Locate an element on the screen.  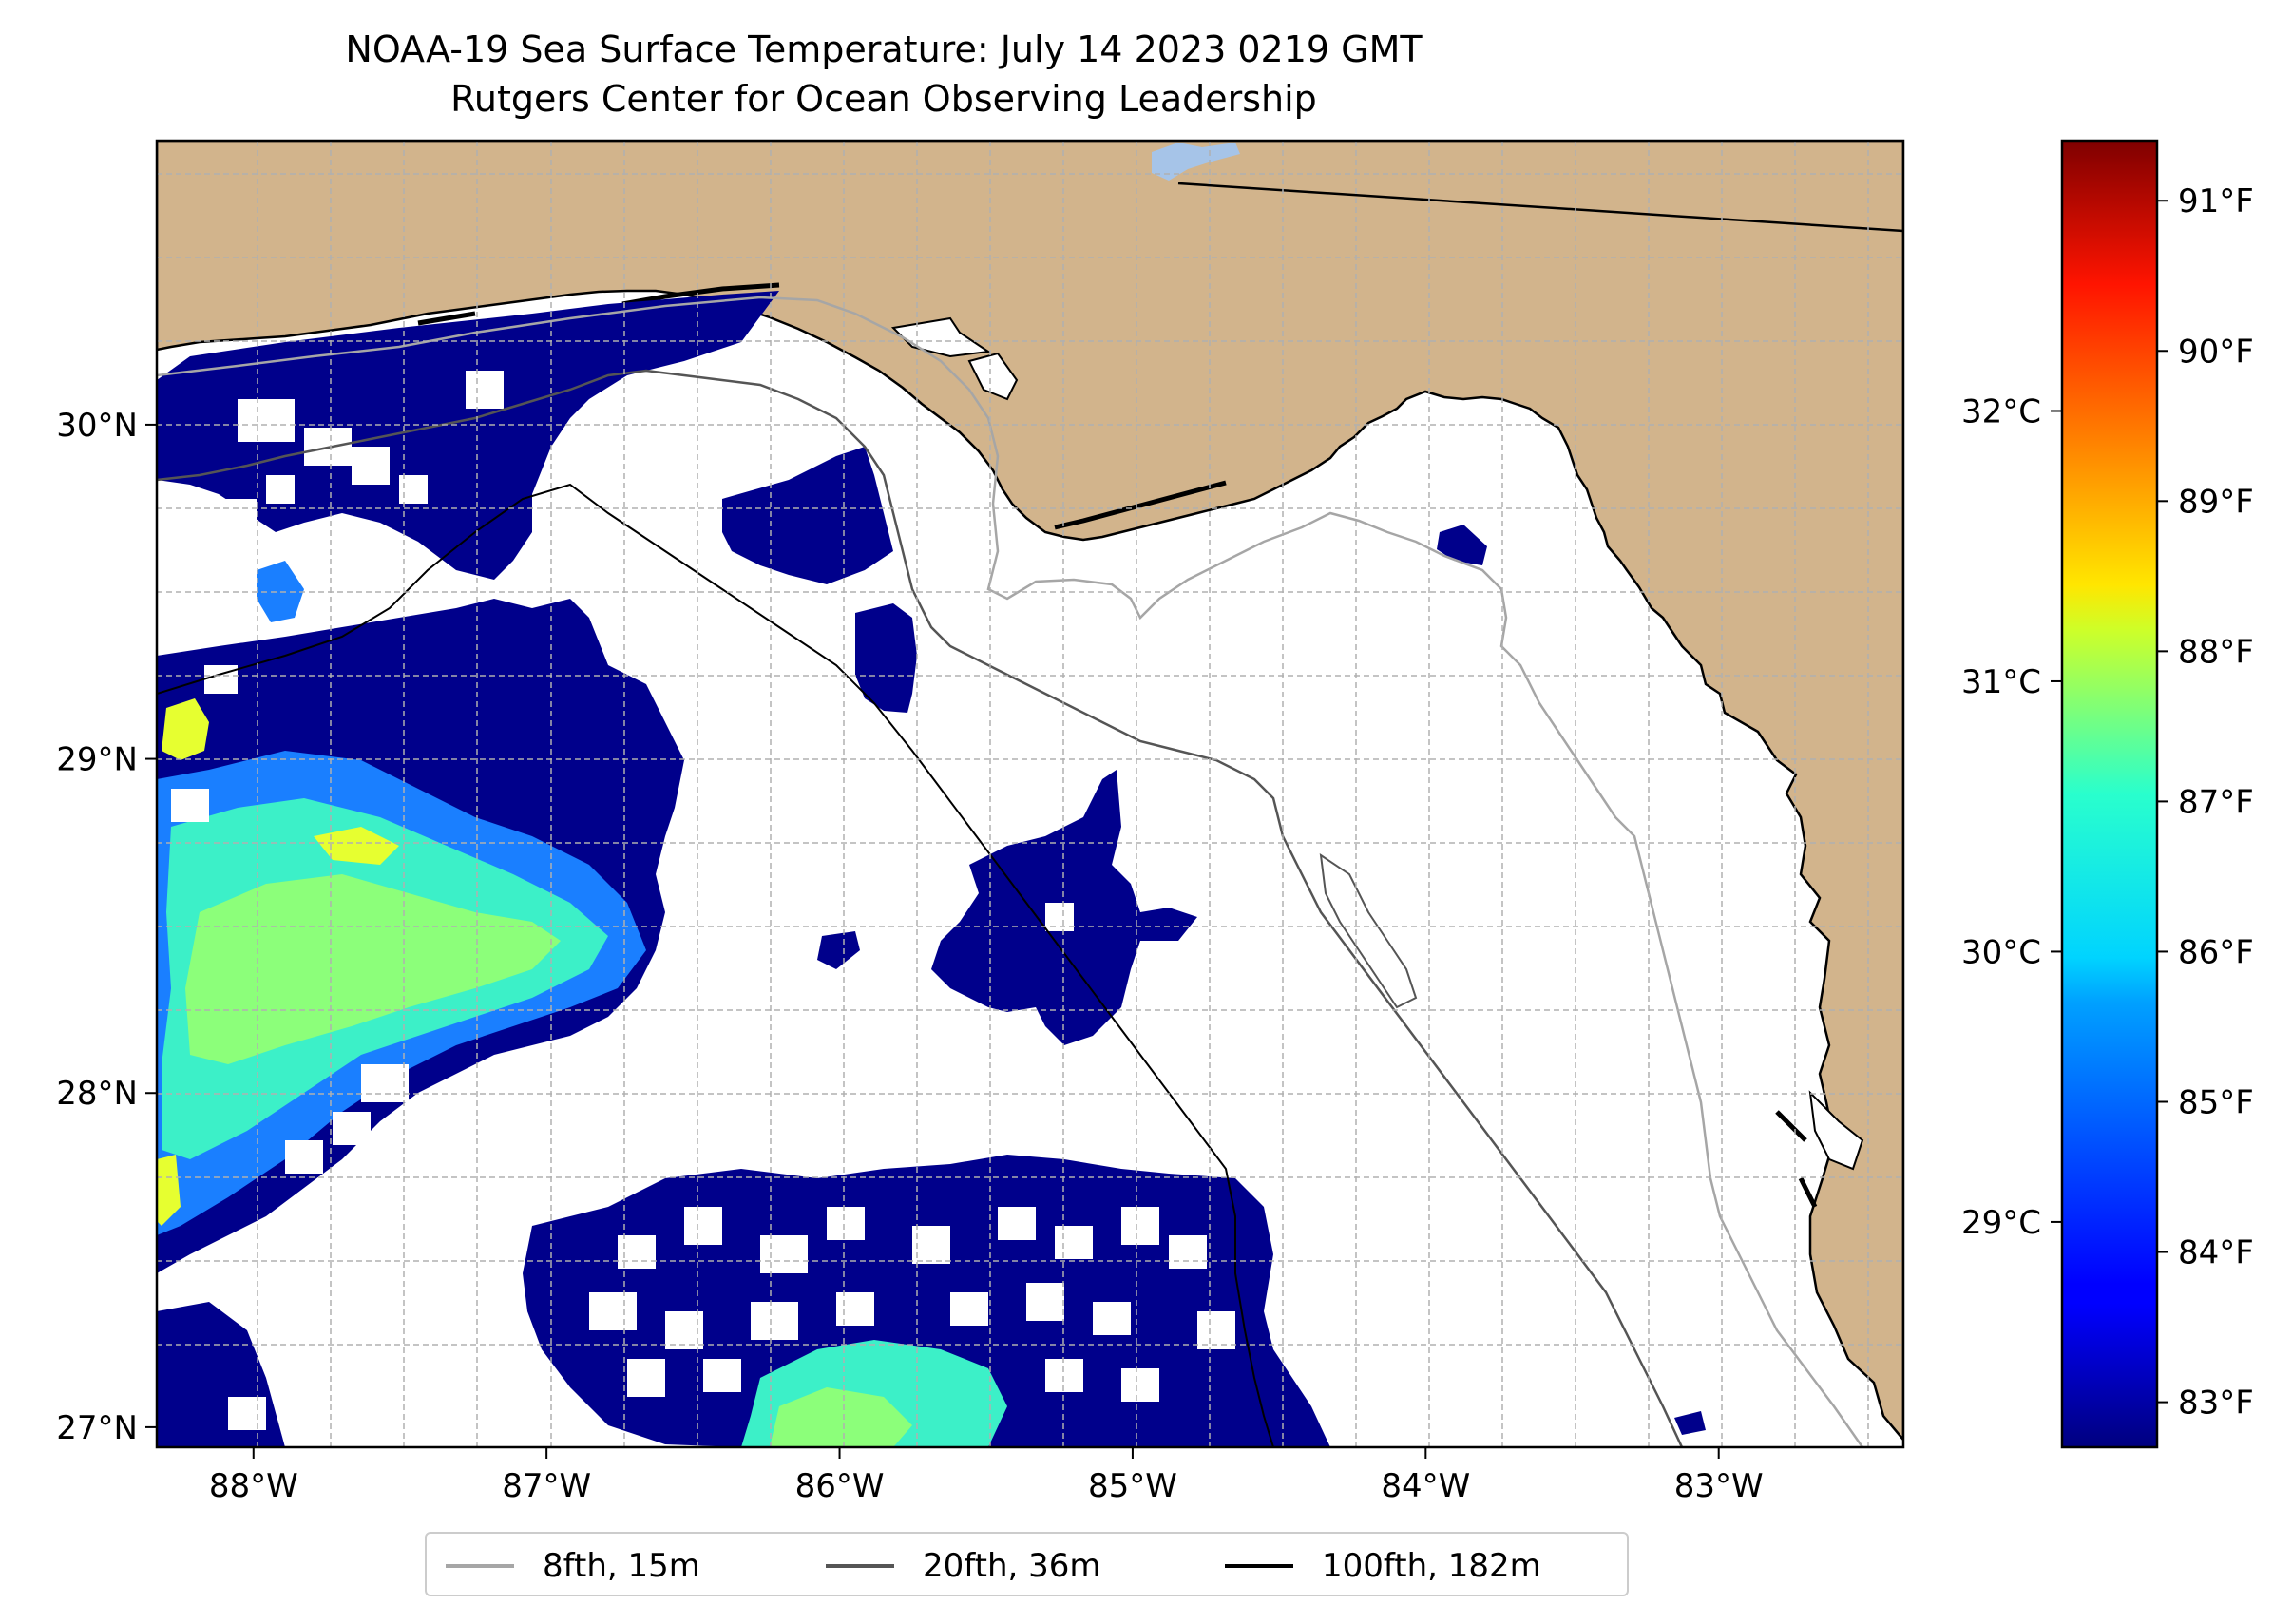
colorbar-f-label: 90°F is located at coordinates (2216, 352).